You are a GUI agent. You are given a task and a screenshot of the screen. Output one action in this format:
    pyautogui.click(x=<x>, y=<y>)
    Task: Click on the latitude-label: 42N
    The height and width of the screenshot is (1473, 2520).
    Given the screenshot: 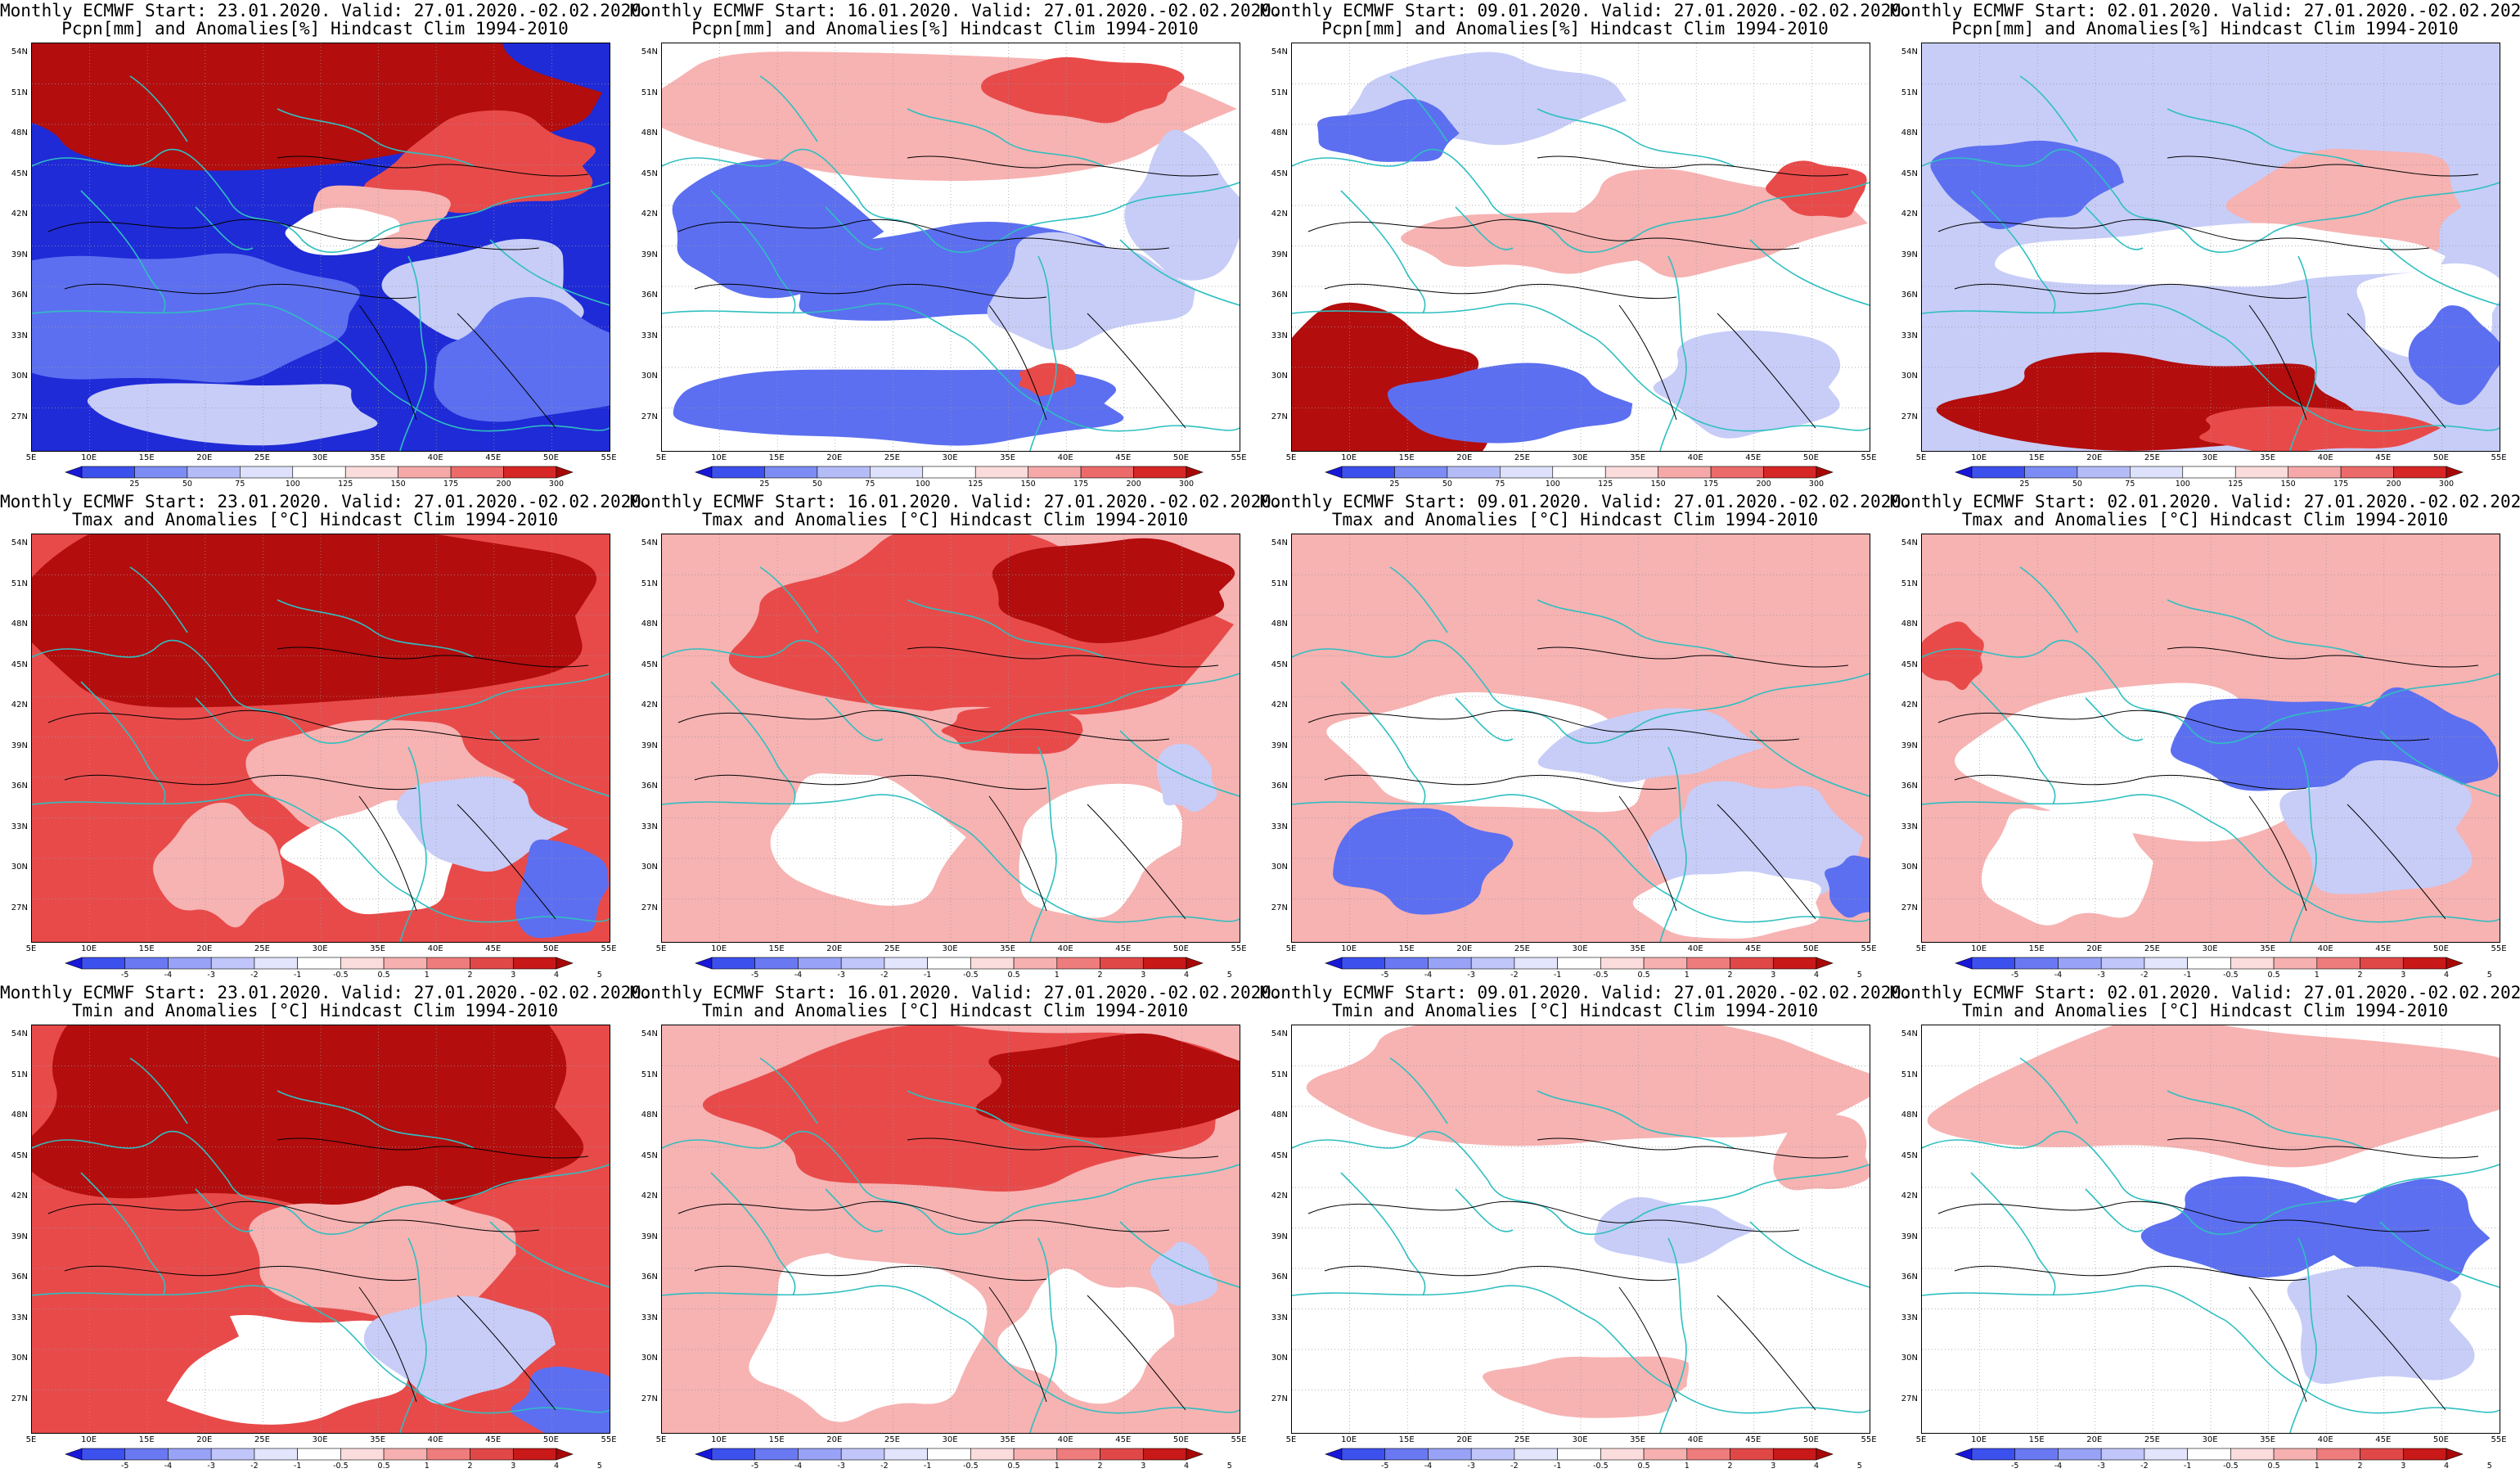 What is the action you would take?
    pyautogui.click(x=1280, y=1195)
    